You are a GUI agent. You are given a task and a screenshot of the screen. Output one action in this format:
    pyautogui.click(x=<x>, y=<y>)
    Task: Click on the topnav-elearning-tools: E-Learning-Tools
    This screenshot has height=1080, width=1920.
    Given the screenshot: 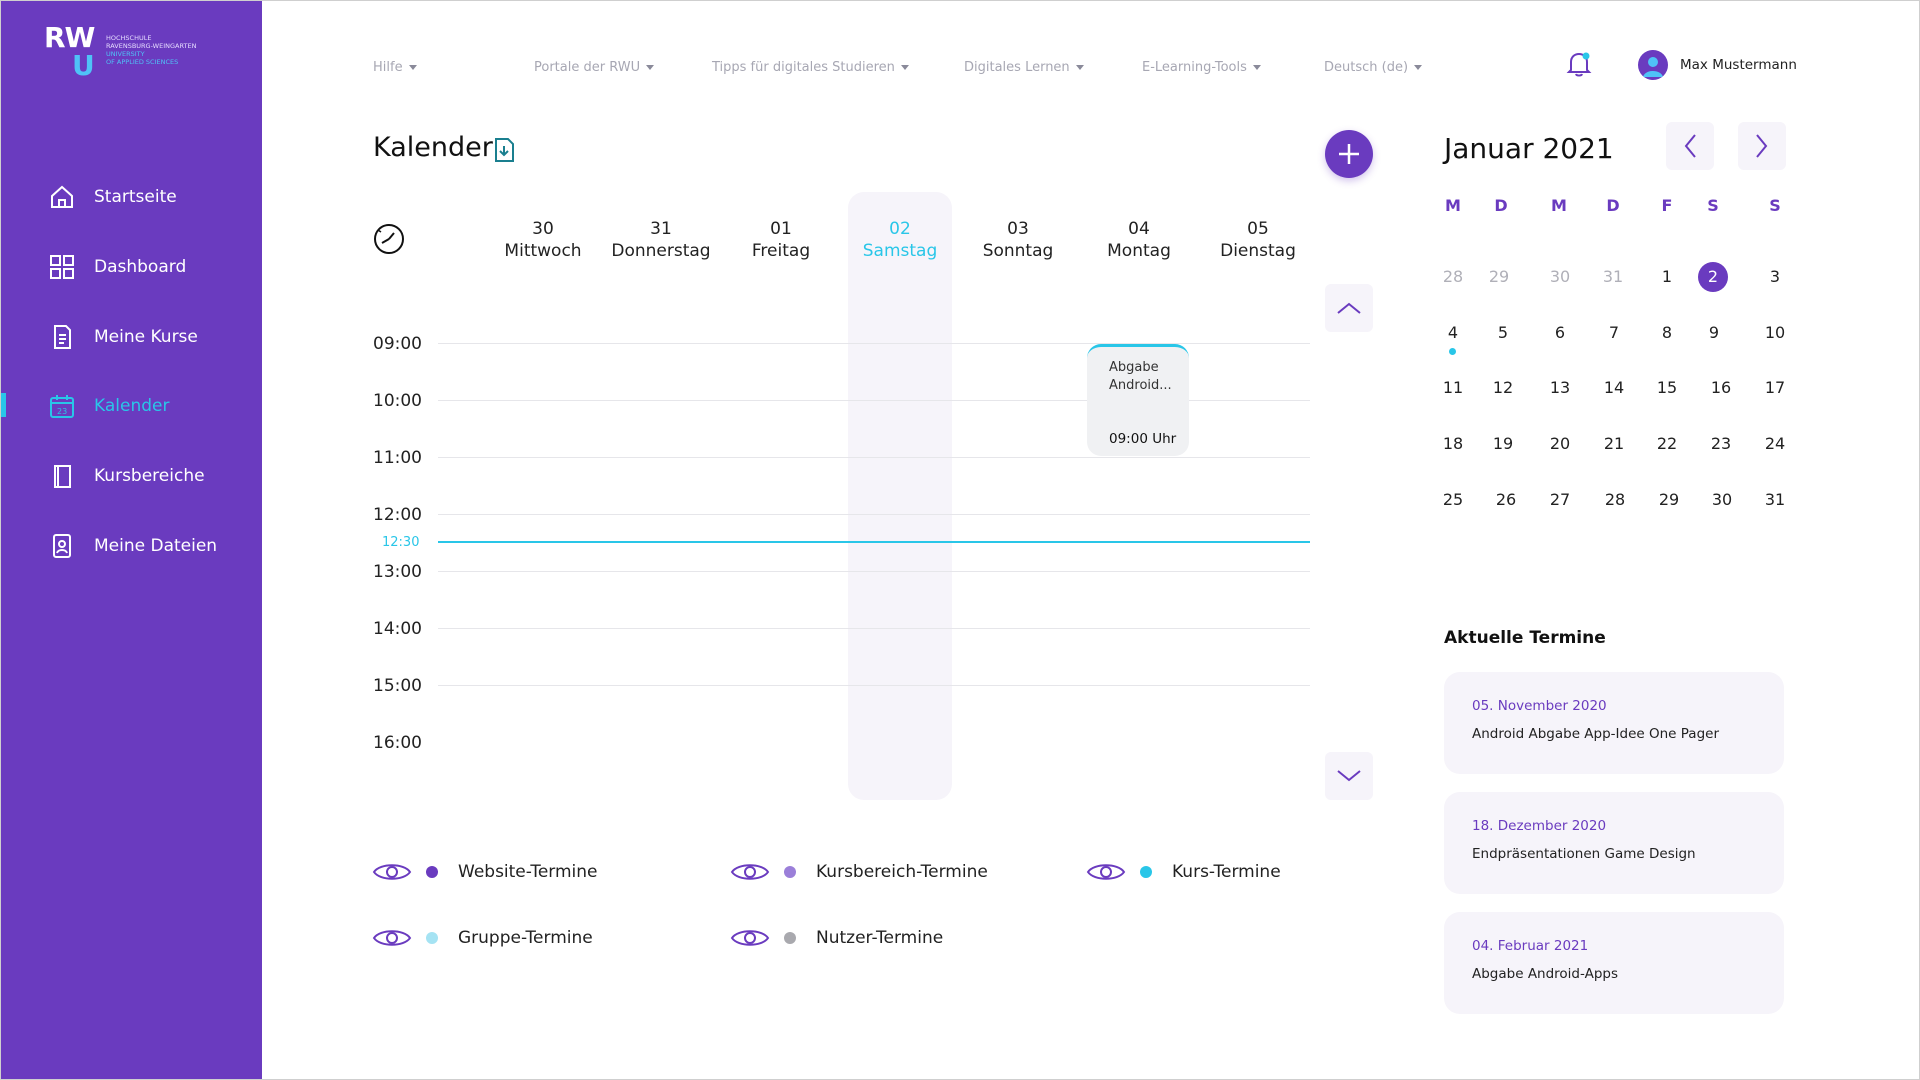 What is the action you would take?
    pyautogui.click(x=1201, y=67)
    